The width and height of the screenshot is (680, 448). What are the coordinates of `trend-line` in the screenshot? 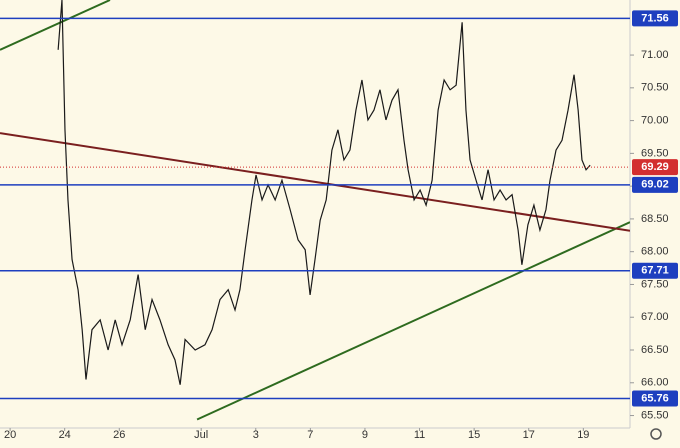 It's located at (55, 25).